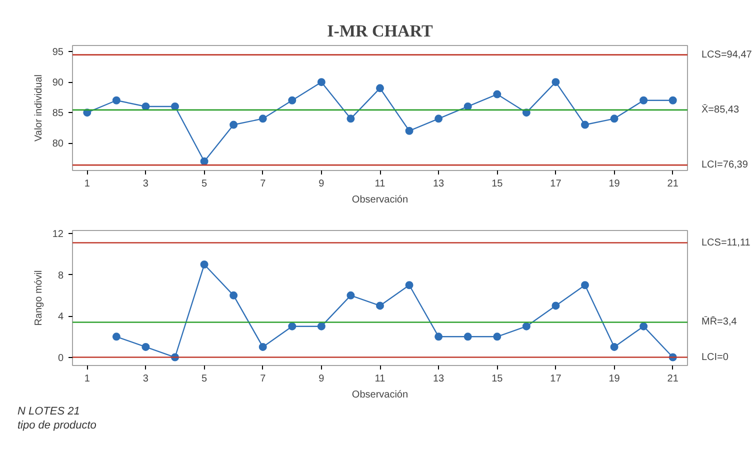 The width and height of the screenshot is (752, 459). What do you see at coordinates (727, 54) in the screenshot?
I see `ref-line-label: LCS=94,47` at bounding box center [727, 54].